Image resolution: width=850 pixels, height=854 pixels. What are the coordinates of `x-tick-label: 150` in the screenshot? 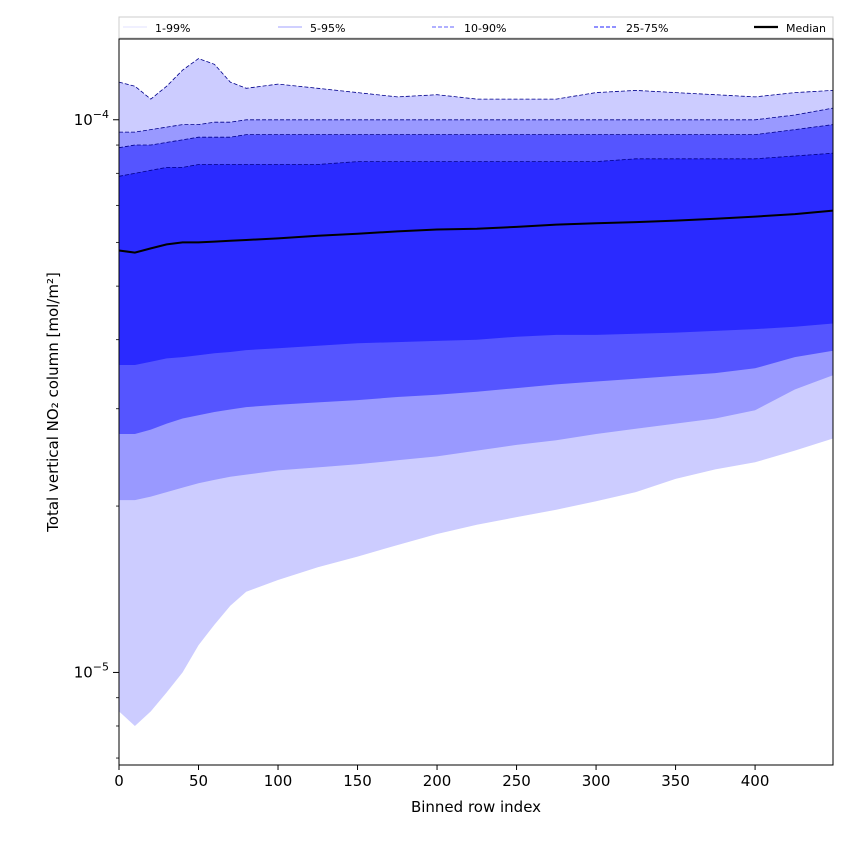 It's located at (357, 781).